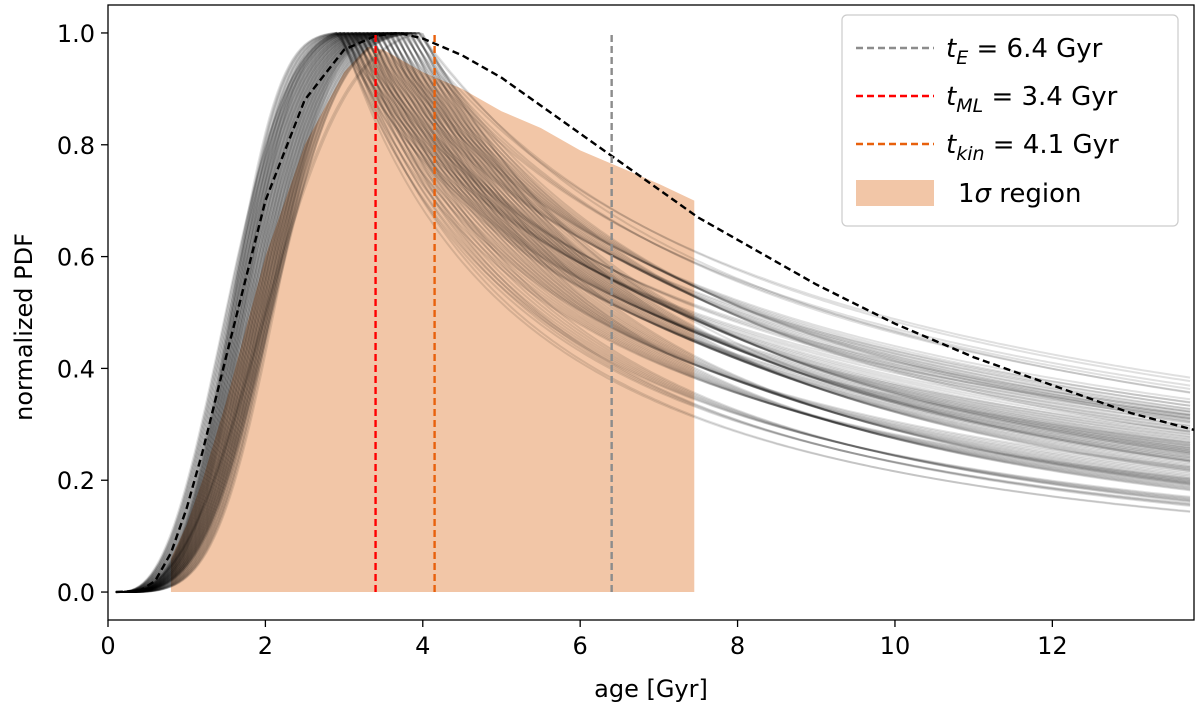 Image resolution: width=1200 pixels, height=707 pixels. I want to click on x-tick-label: 0, so click(107, 646).